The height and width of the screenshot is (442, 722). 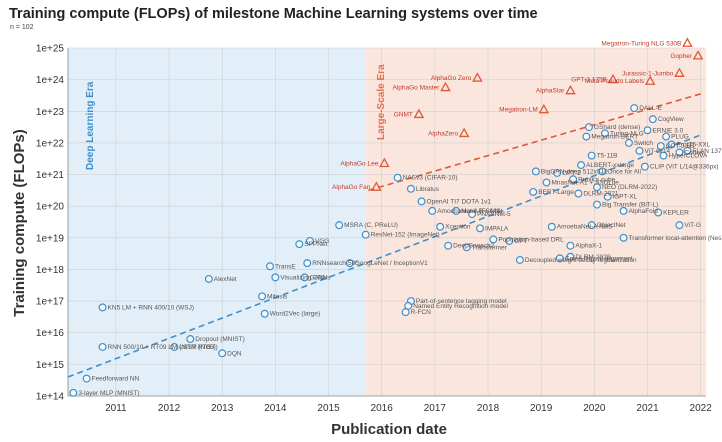 What do you see at coordinates (629, 187) in the screenshot?
I see `point-label: NEO (DLRM-2022)` at bounding box center [629, 187].